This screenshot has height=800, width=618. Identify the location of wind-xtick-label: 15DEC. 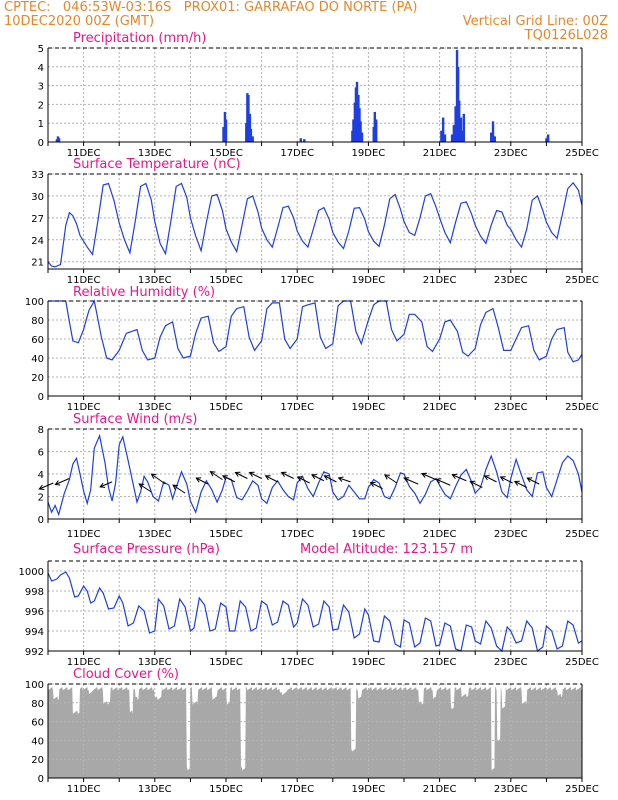
(226, 534).